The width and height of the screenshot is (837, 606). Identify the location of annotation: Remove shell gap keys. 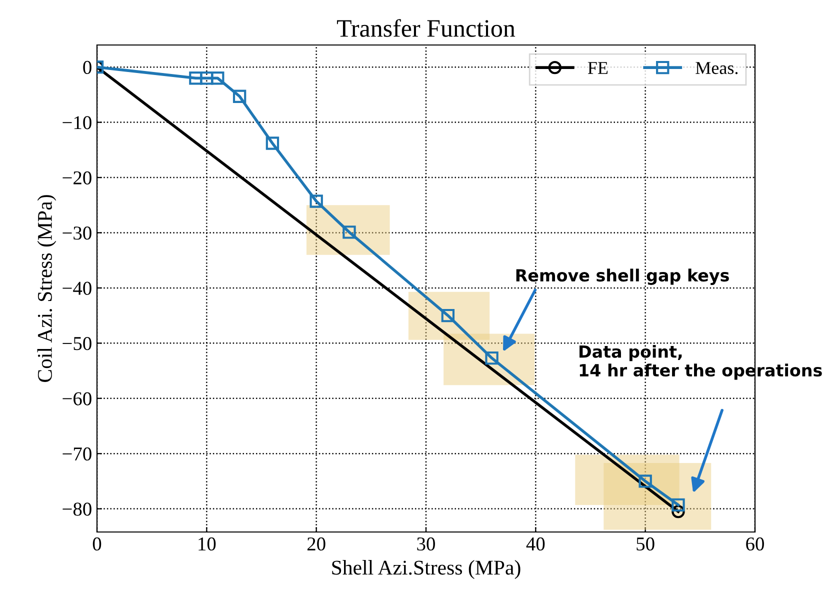
(622, 276).